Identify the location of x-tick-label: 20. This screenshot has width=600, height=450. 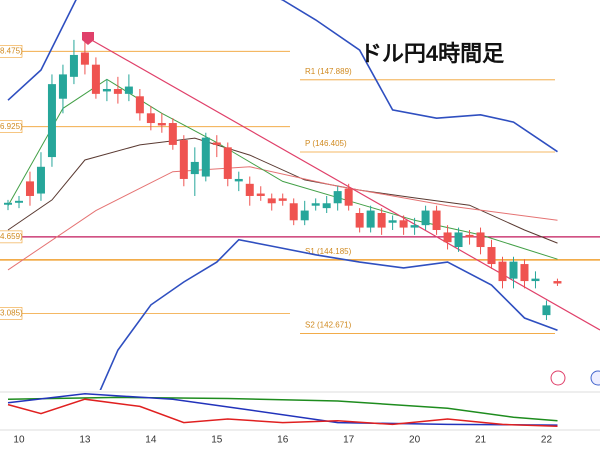
(415, 440).